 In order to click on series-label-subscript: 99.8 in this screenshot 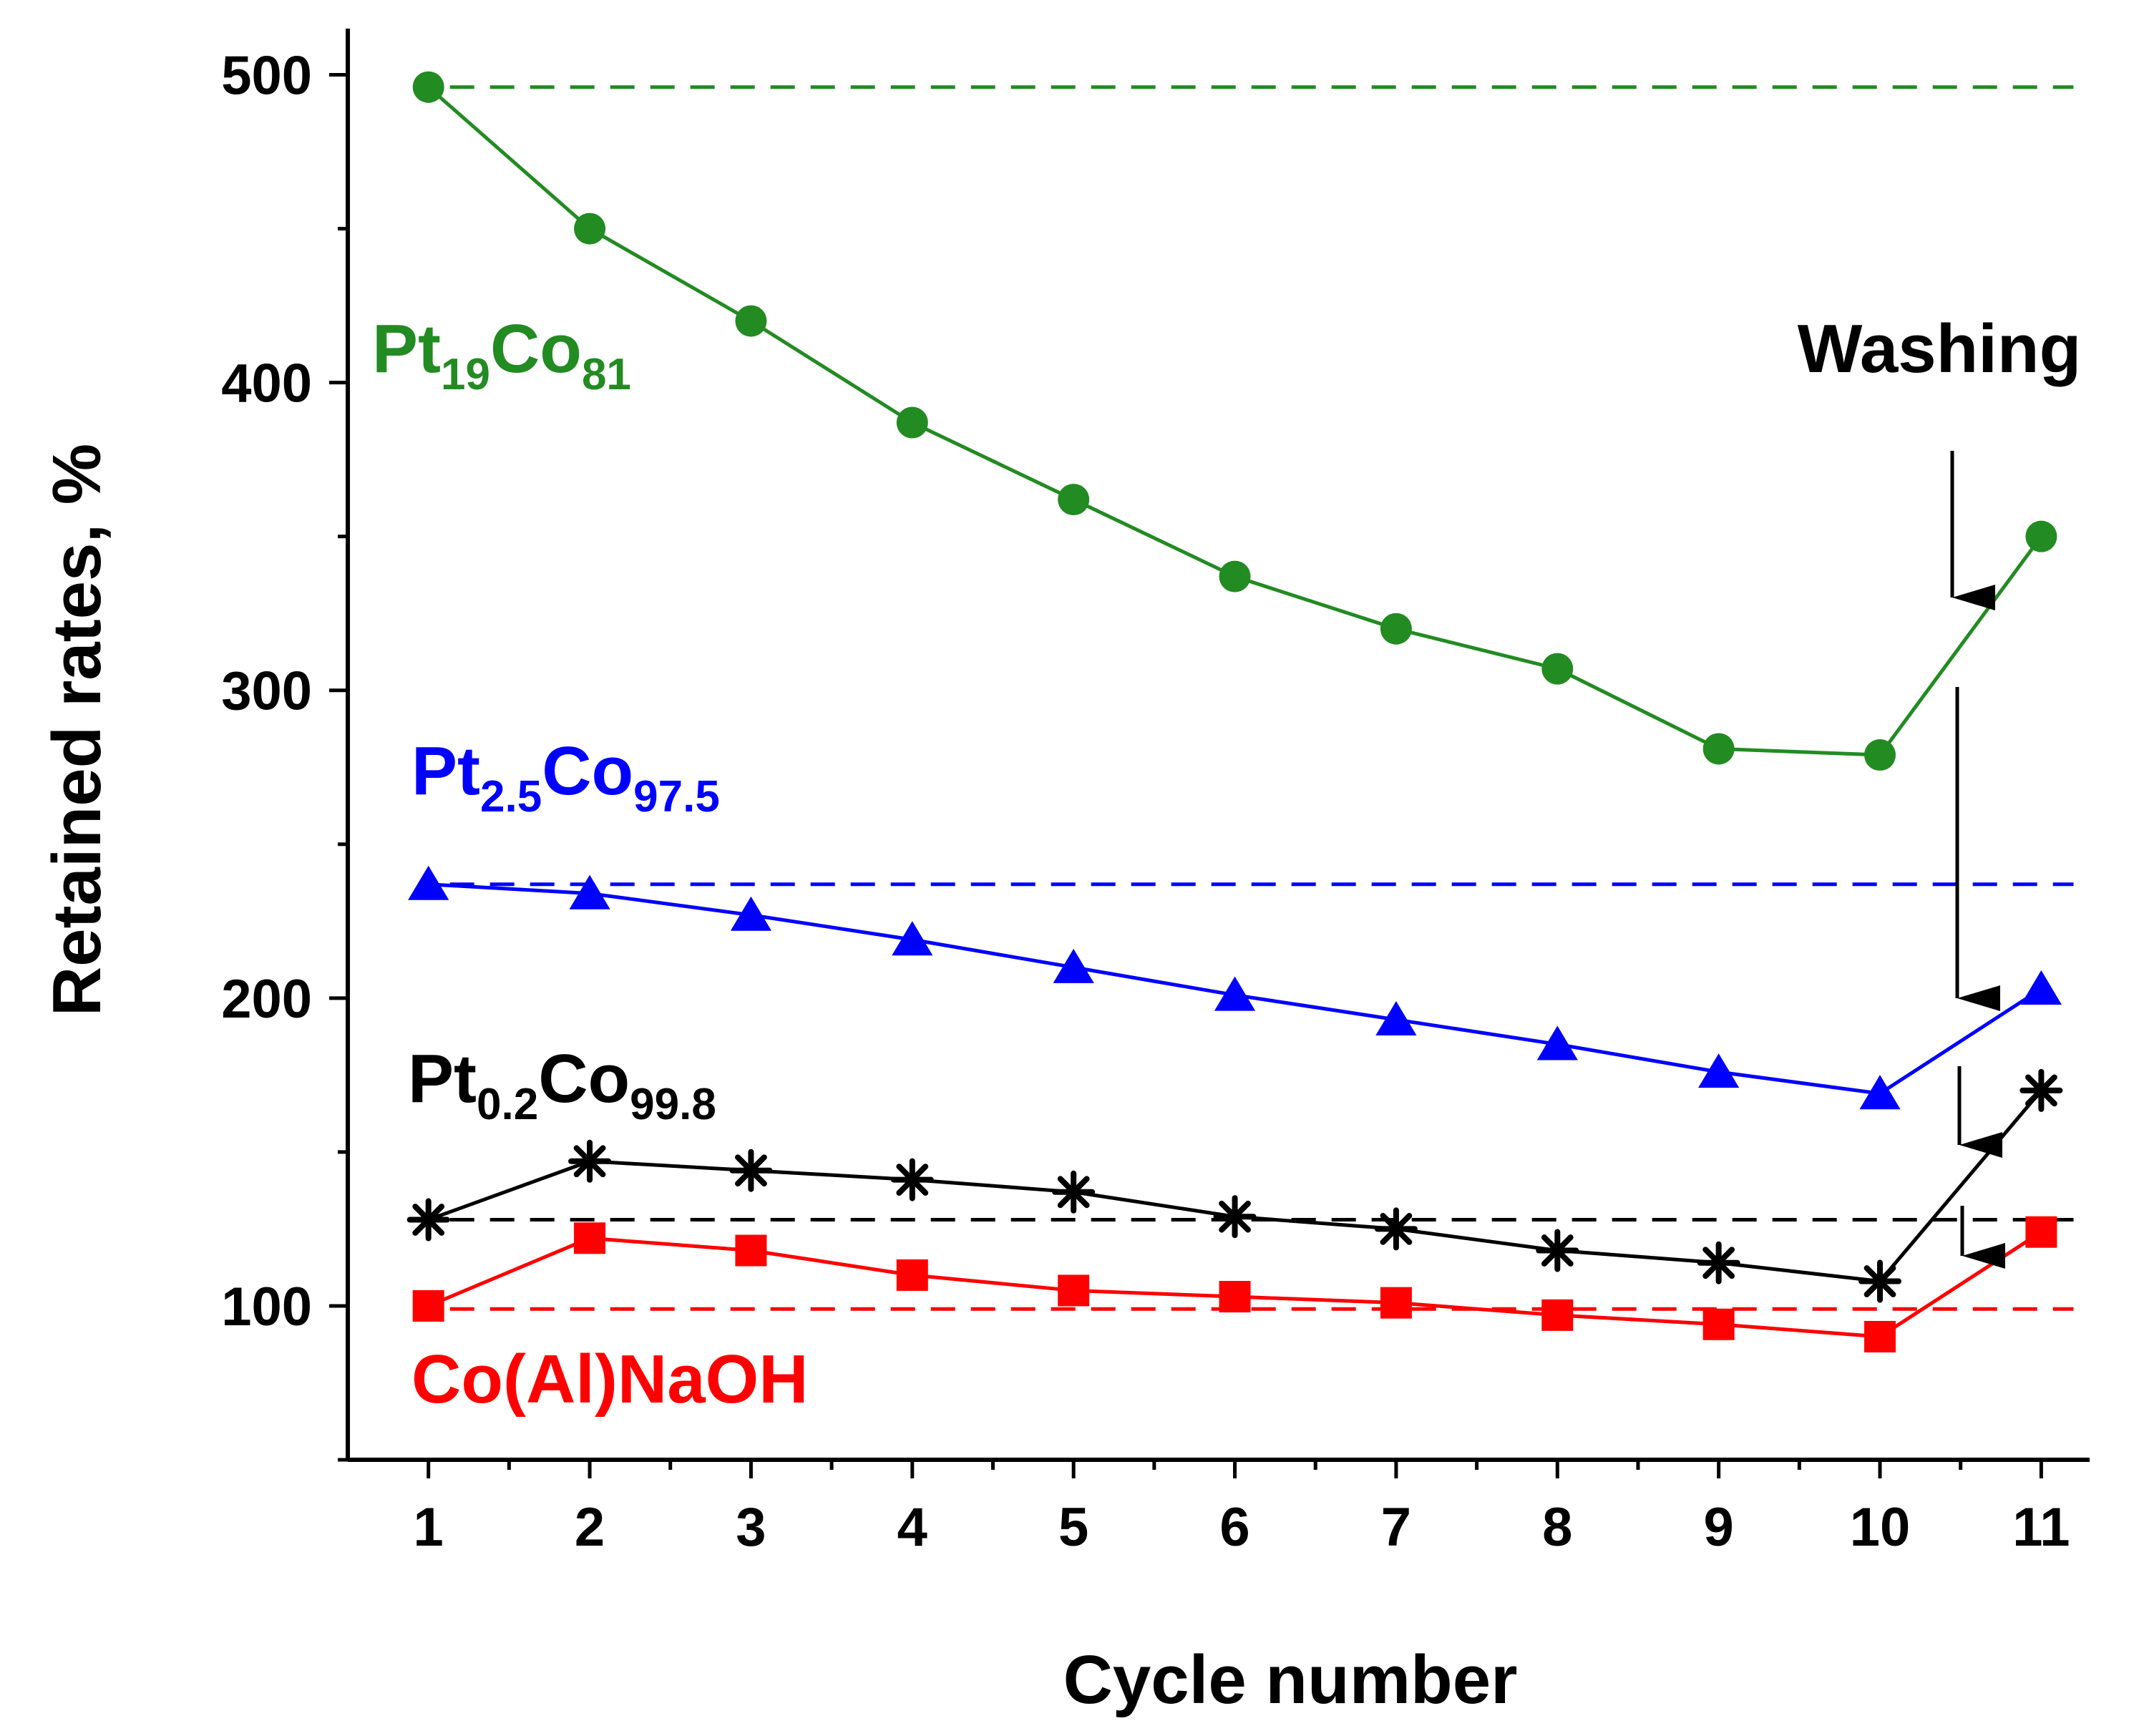, I will do `click(673, 1104)`.